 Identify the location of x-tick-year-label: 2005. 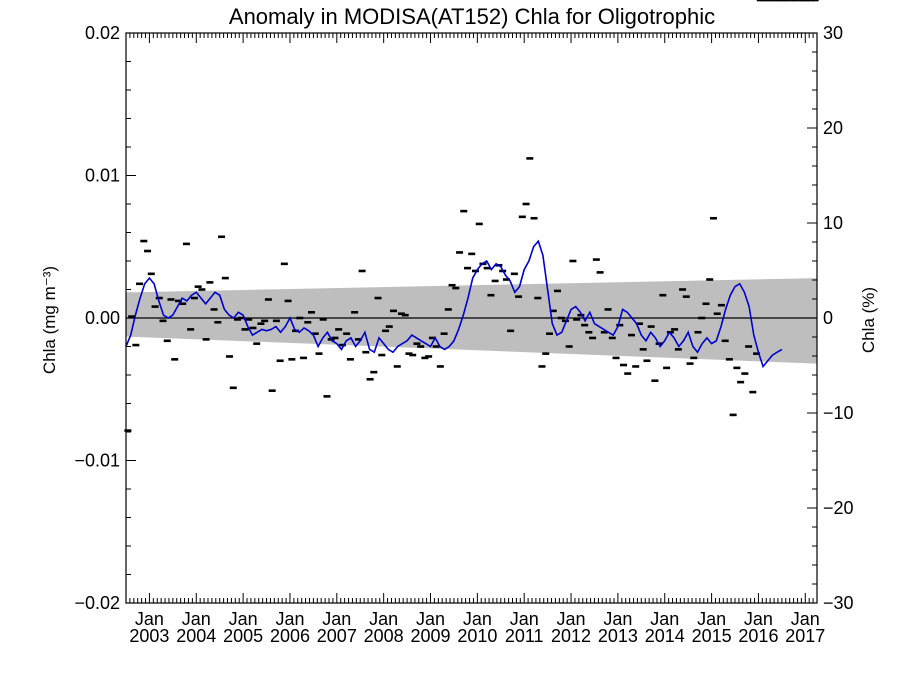
(243, 636).